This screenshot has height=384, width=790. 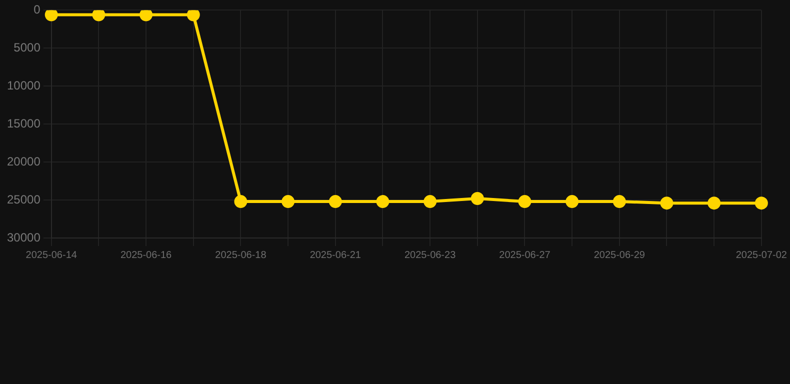 What do you see at coordinates (37, 9) in the screenshot?
I see `y-tick-label: 0` at bounding box center [37, 9].